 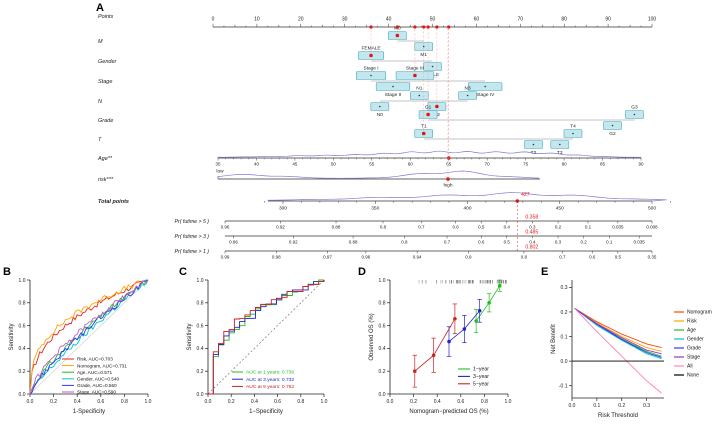 I want to click on prob-tick-label: 0.98, so click(x=276, y=257).